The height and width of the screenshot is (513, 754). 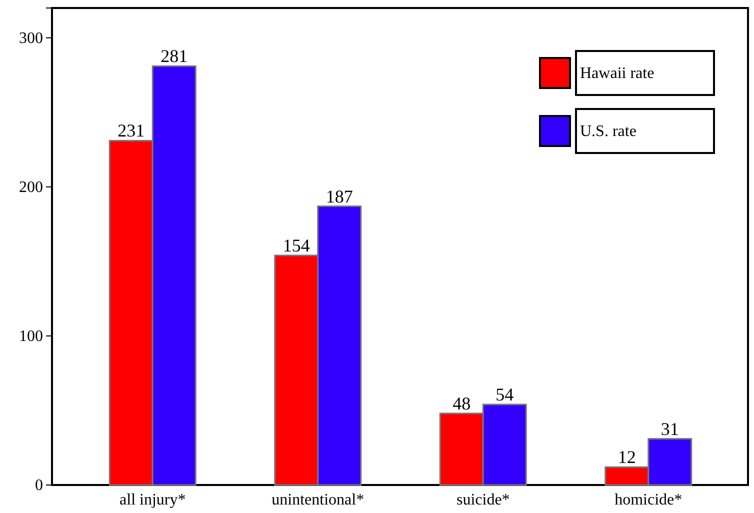 What do you see at coordinates (131, 130) in the screenshot?
I see `data-label: 231` at bounding box center [131, 130].